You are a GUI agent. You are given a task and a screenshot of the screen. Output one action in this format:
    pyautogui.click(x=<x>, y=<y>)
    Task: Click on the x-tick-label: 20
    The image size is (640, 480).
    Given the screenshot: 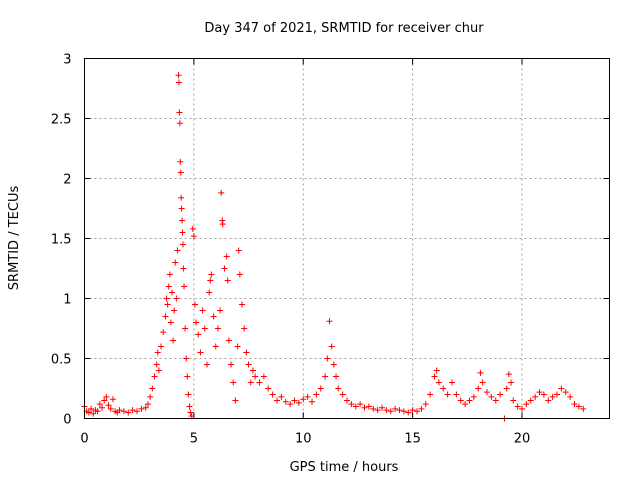 What is the action you would take?
    pyautogui.click(x=522, y=439)
    